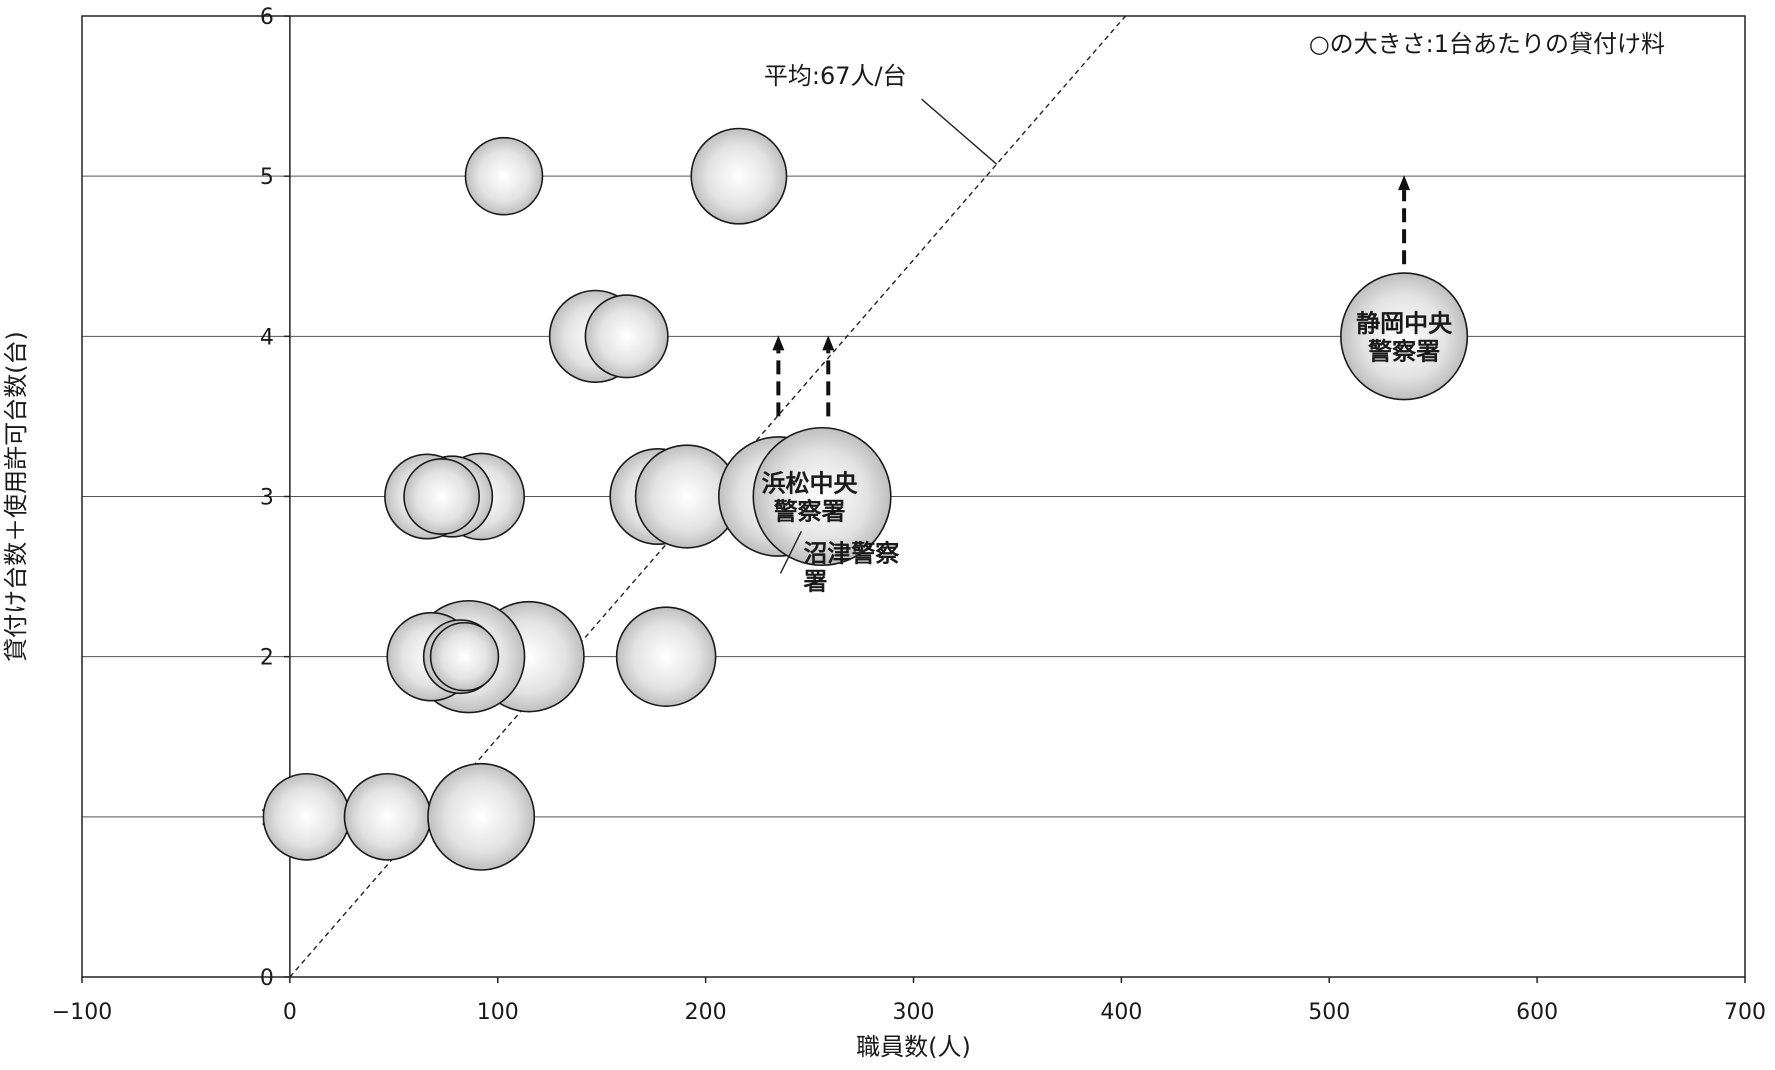  Describe the element at coordinates (810, 484) in the screenshot. I see `bubble-label-0-line-0: 浜松中央` at that location.